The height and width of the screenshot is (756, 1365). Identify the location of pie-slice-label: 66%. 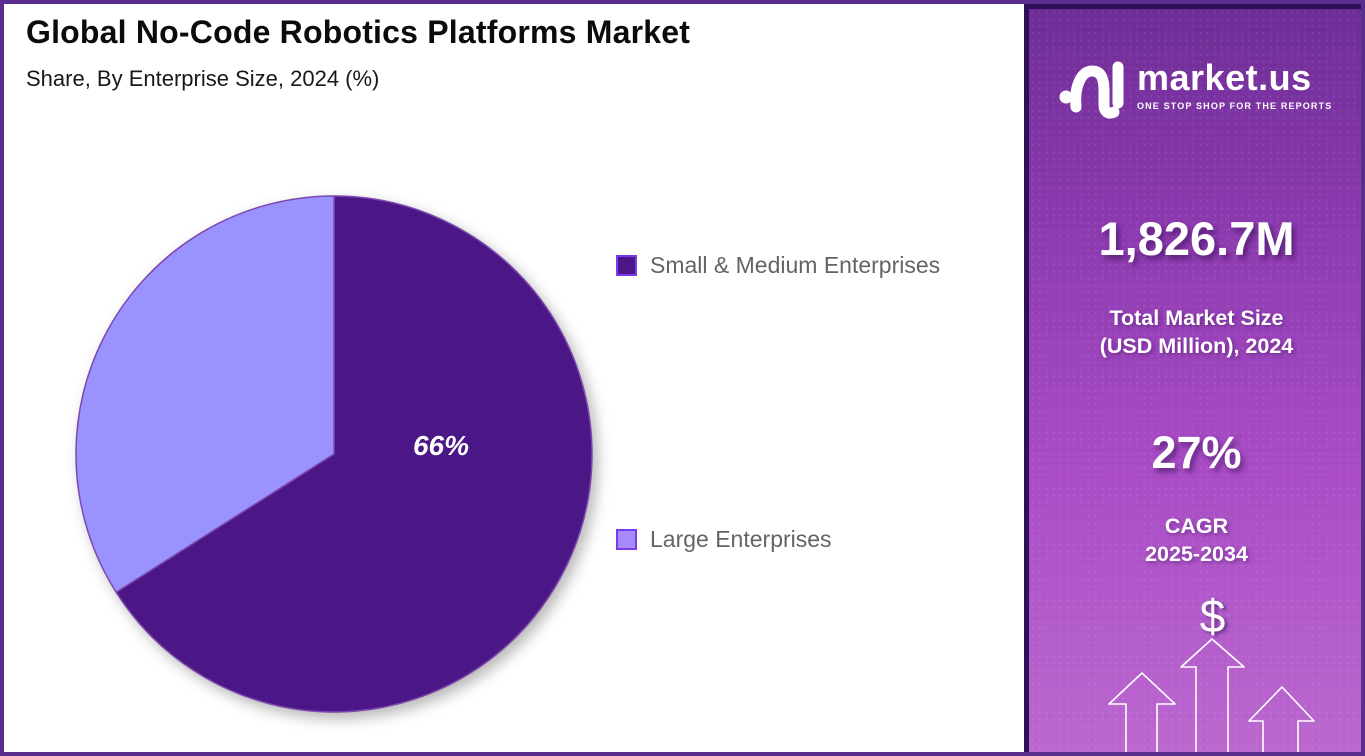
(441, 445).